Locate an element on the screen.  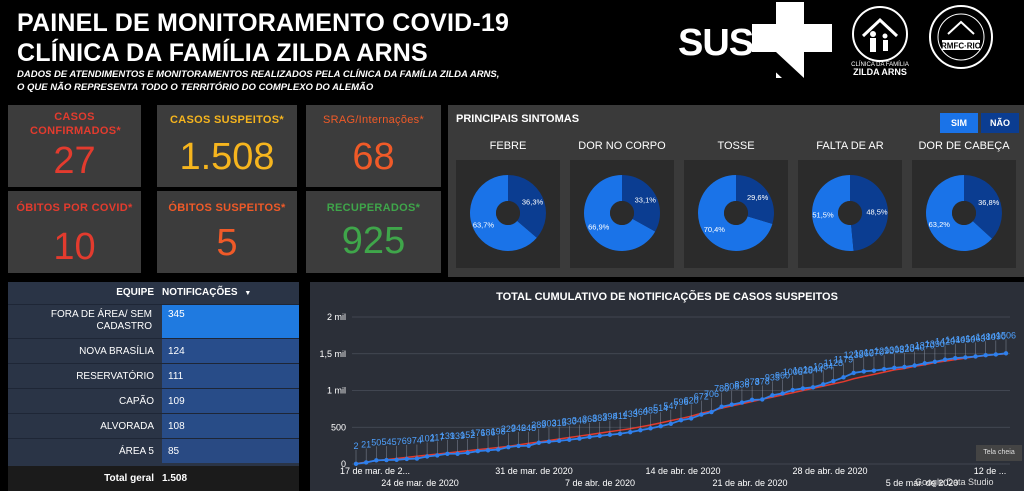
table-row: CAPÃO 109 is located at coordinates (153, 400).